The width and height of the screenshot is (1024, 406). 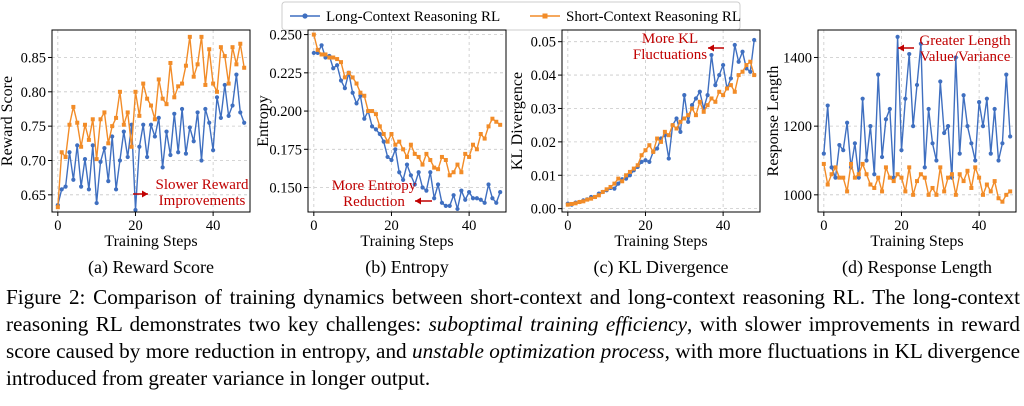 What do you see at coordinates (202, 201) in the screenshot?
I see `annotation-text-line: Improvements` at bounding box center [202, 201].